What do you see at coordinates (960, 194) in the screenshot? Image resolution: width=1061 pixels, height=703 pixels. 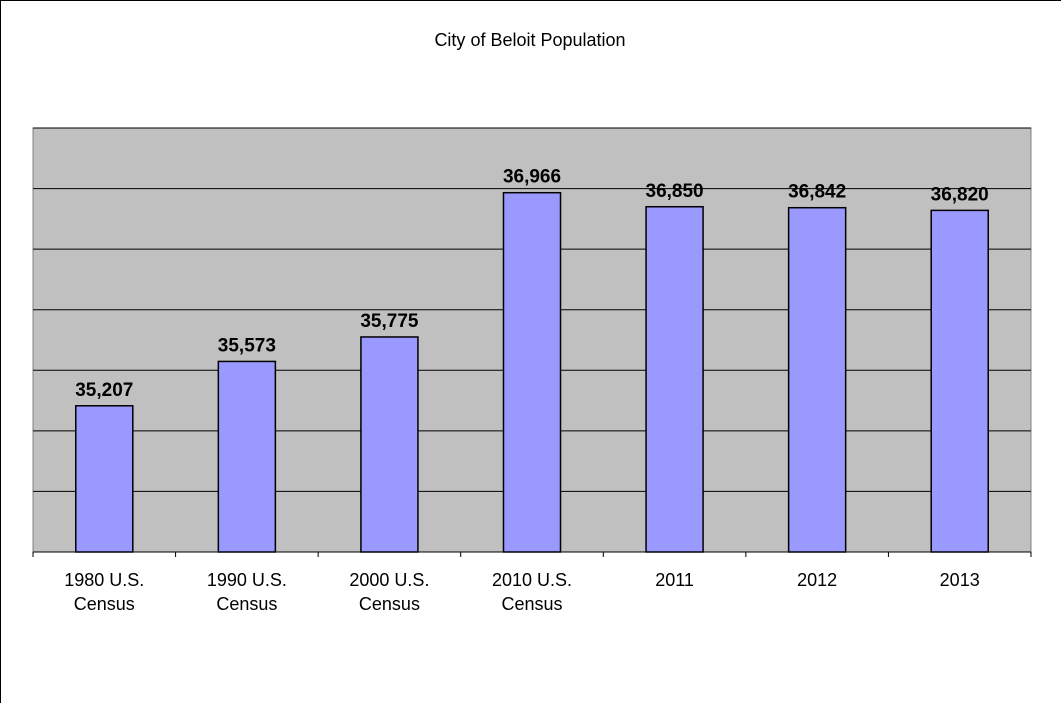 I see `data-label: 36,820` at bounding box center [960, 194].